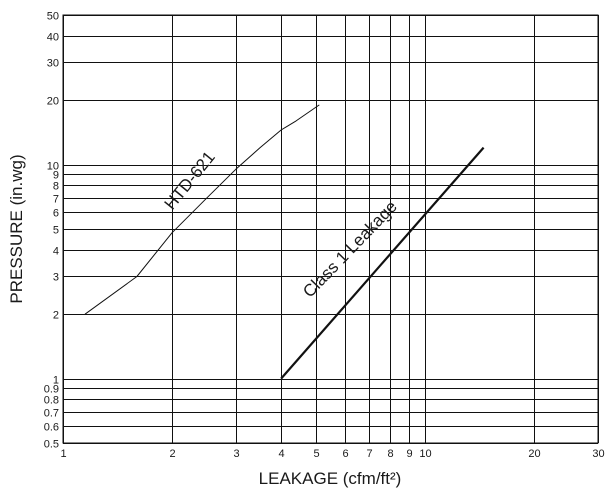  I want to click on x-tick-label: 7, so click(369, 454).